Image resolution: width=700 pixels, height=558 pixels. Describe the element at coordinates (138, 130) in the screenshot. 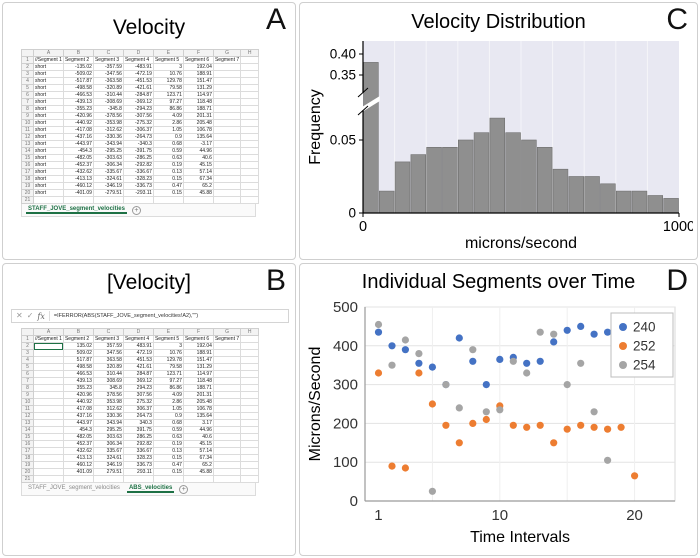

I see `cell: -306.37` at that location.